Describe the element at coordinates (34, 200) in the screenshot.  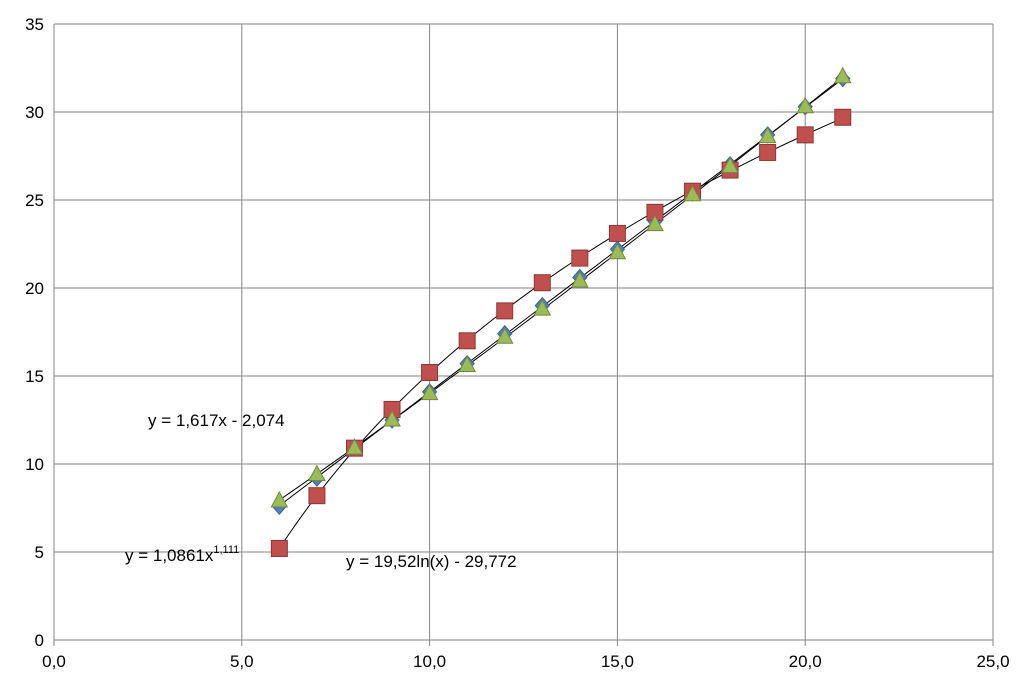
I see `y-tick-label: 25` at that location.